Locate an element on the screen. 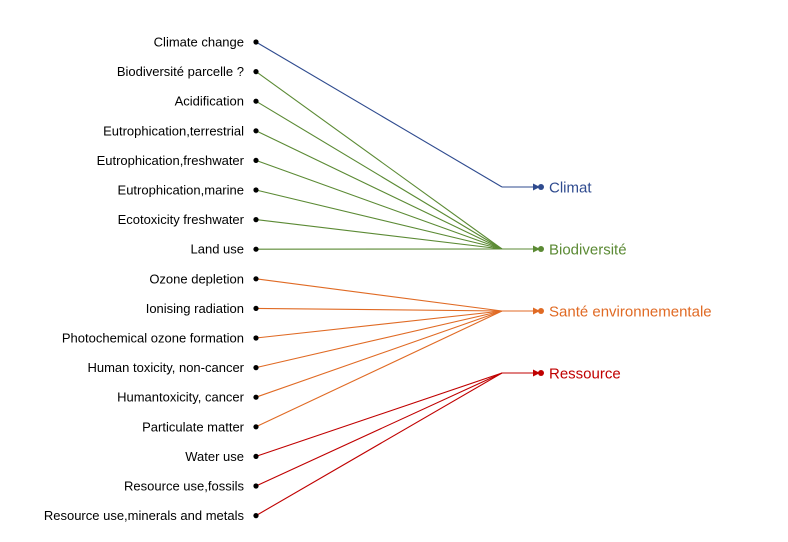 Image resolution: width=788 pixels, height=542 pixels. indicator-label: Eutrophication,terrestrial is located at coordinates (173, 130).